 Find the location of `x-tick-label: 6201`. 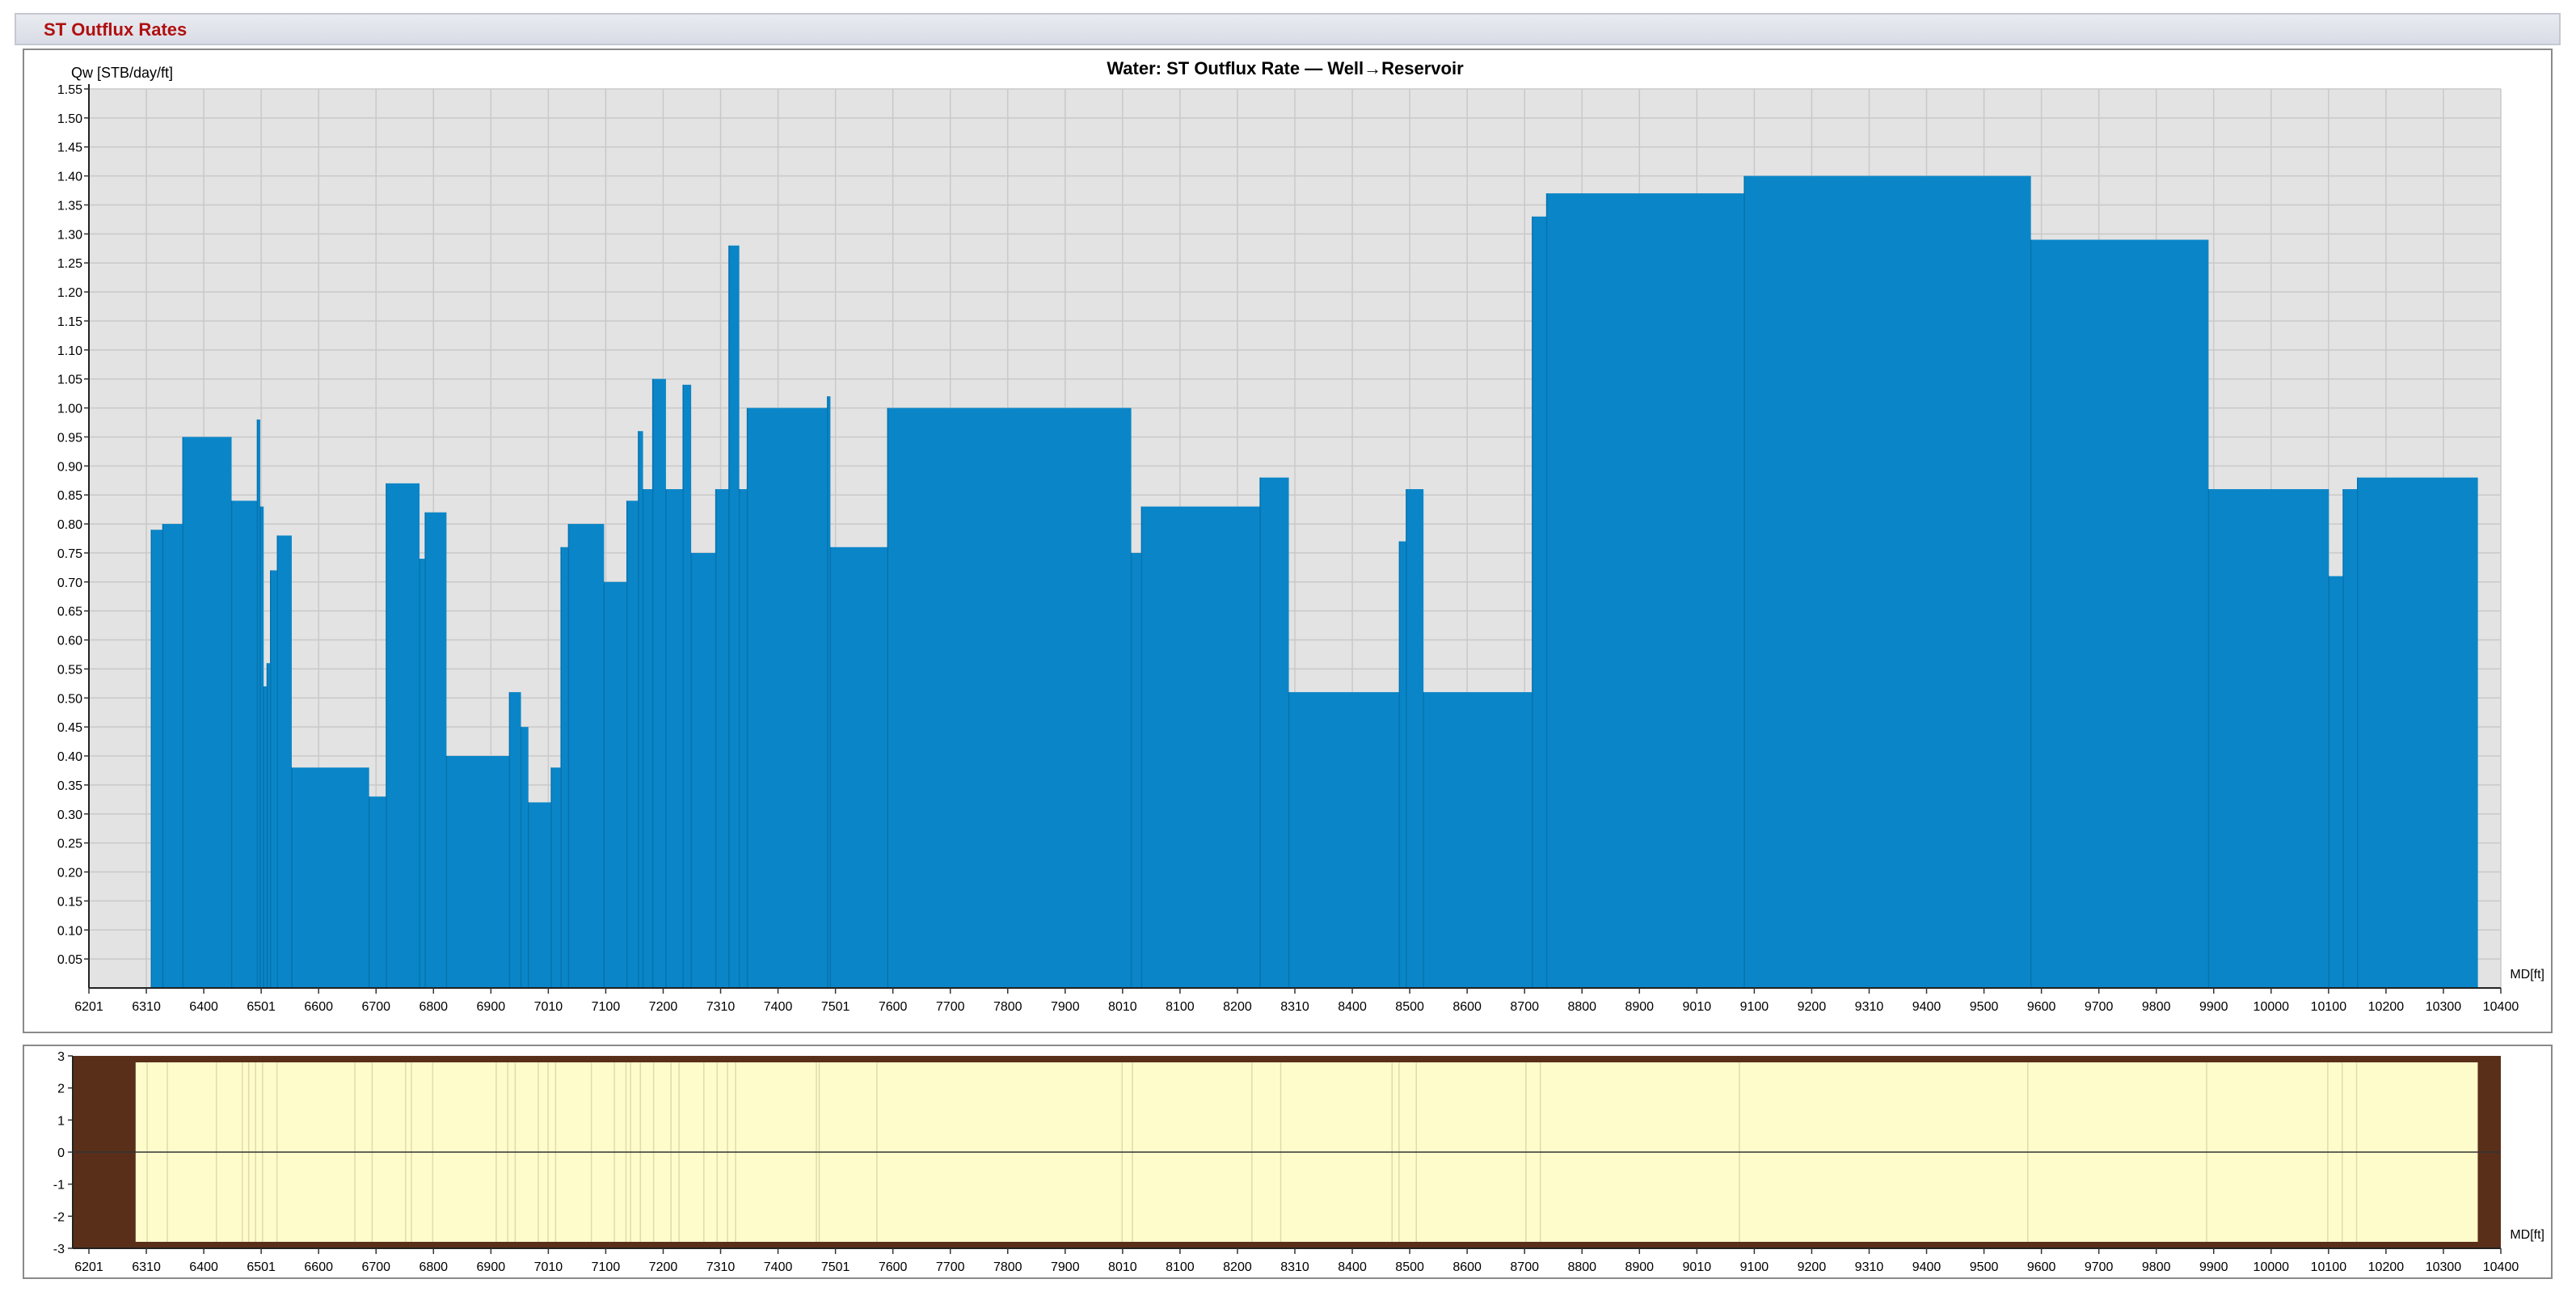

x-tick-label: 6201 is located at coordinates (88, 1007).